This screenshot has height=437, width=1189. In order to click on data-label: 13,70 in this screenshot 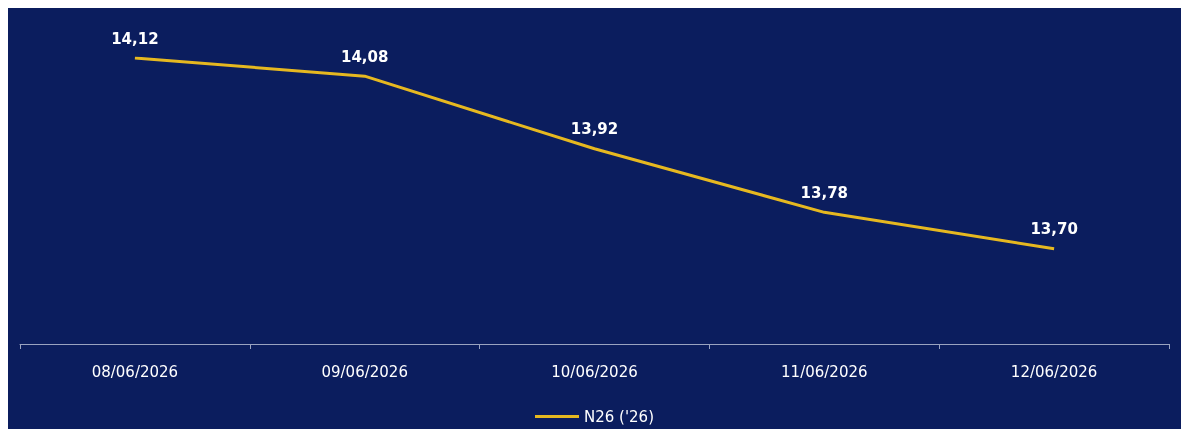, I will do `click(1054, 229)`.